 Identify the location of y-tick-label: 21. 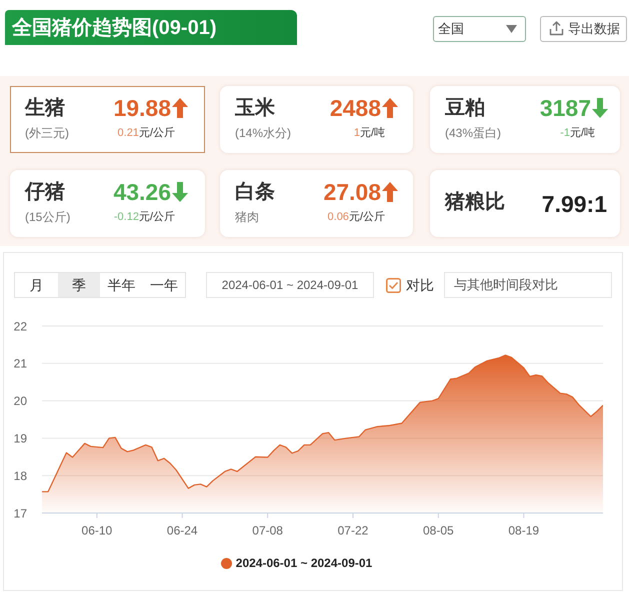
(21, 363).